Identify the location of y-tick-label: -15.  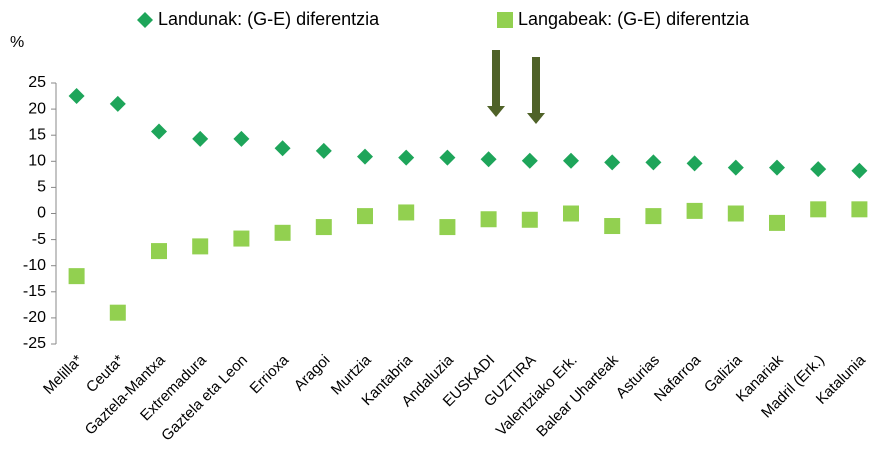
(34, 291).